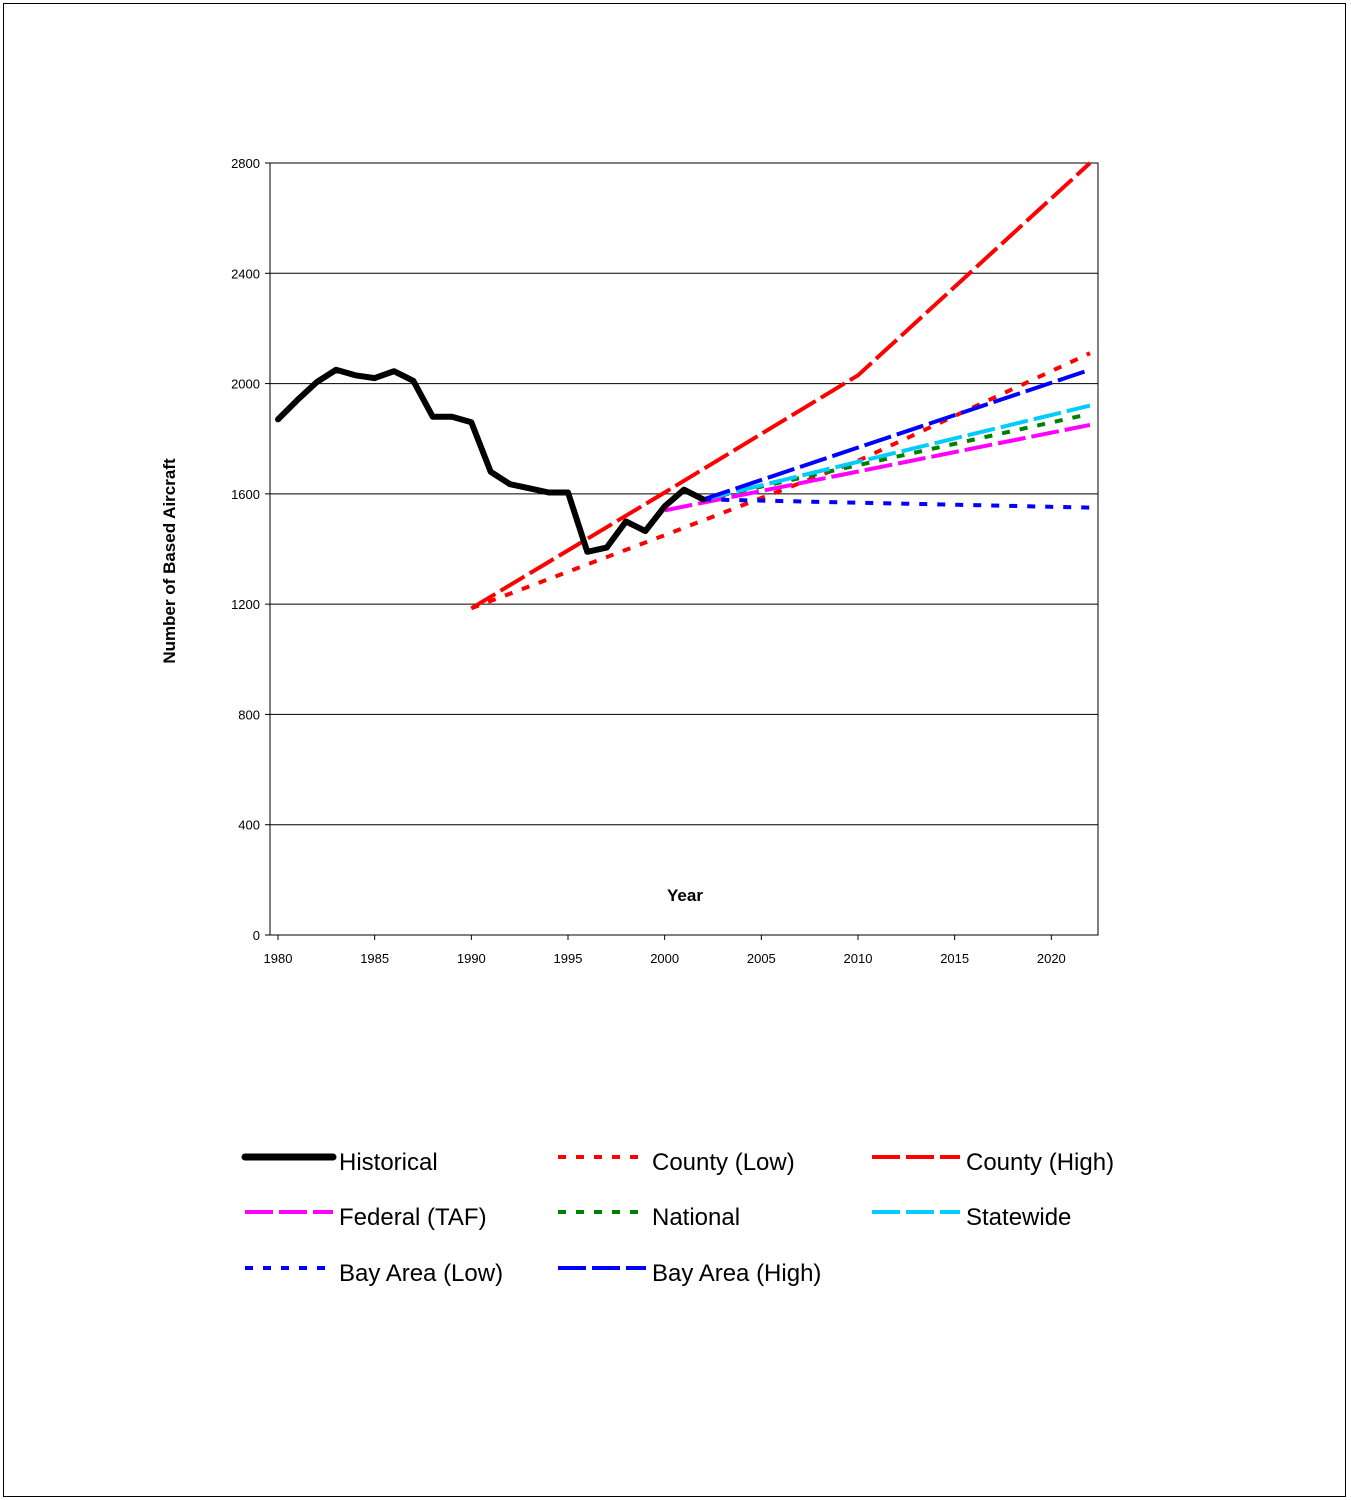  What do you see at coordinates (249, 714) in the screenshot?
I see `y-tick-label-800: 800` at bounding box center [249, 714].